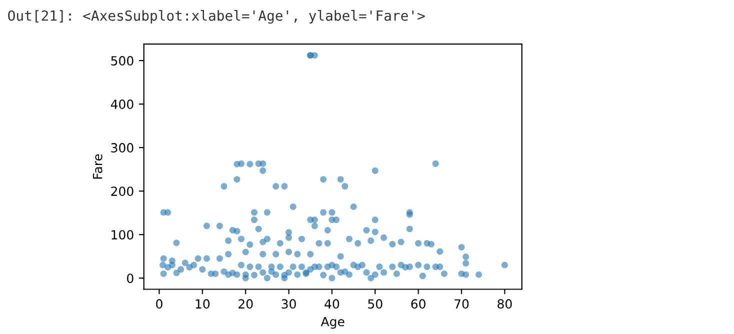 This screenshot has height=334, width=734. What do you see at coordinates (203, 304) in the screenshot?
I see `x-tick-label: 10` at bounding box center [203, 304].